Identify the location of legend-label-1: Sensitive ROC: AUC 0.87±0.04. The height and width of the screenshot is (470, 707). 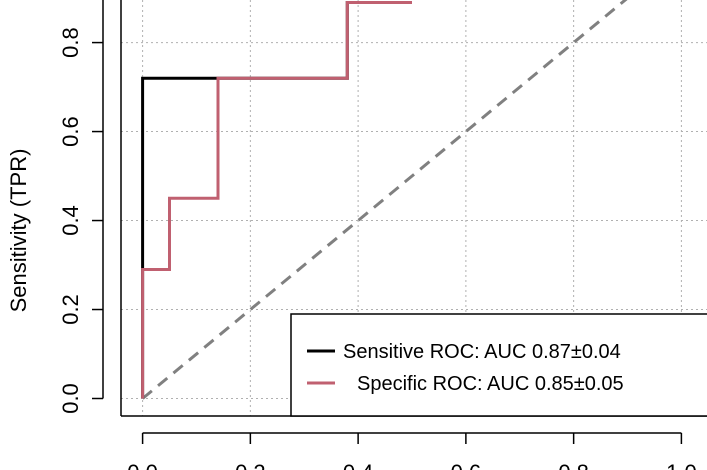
(482, 352).